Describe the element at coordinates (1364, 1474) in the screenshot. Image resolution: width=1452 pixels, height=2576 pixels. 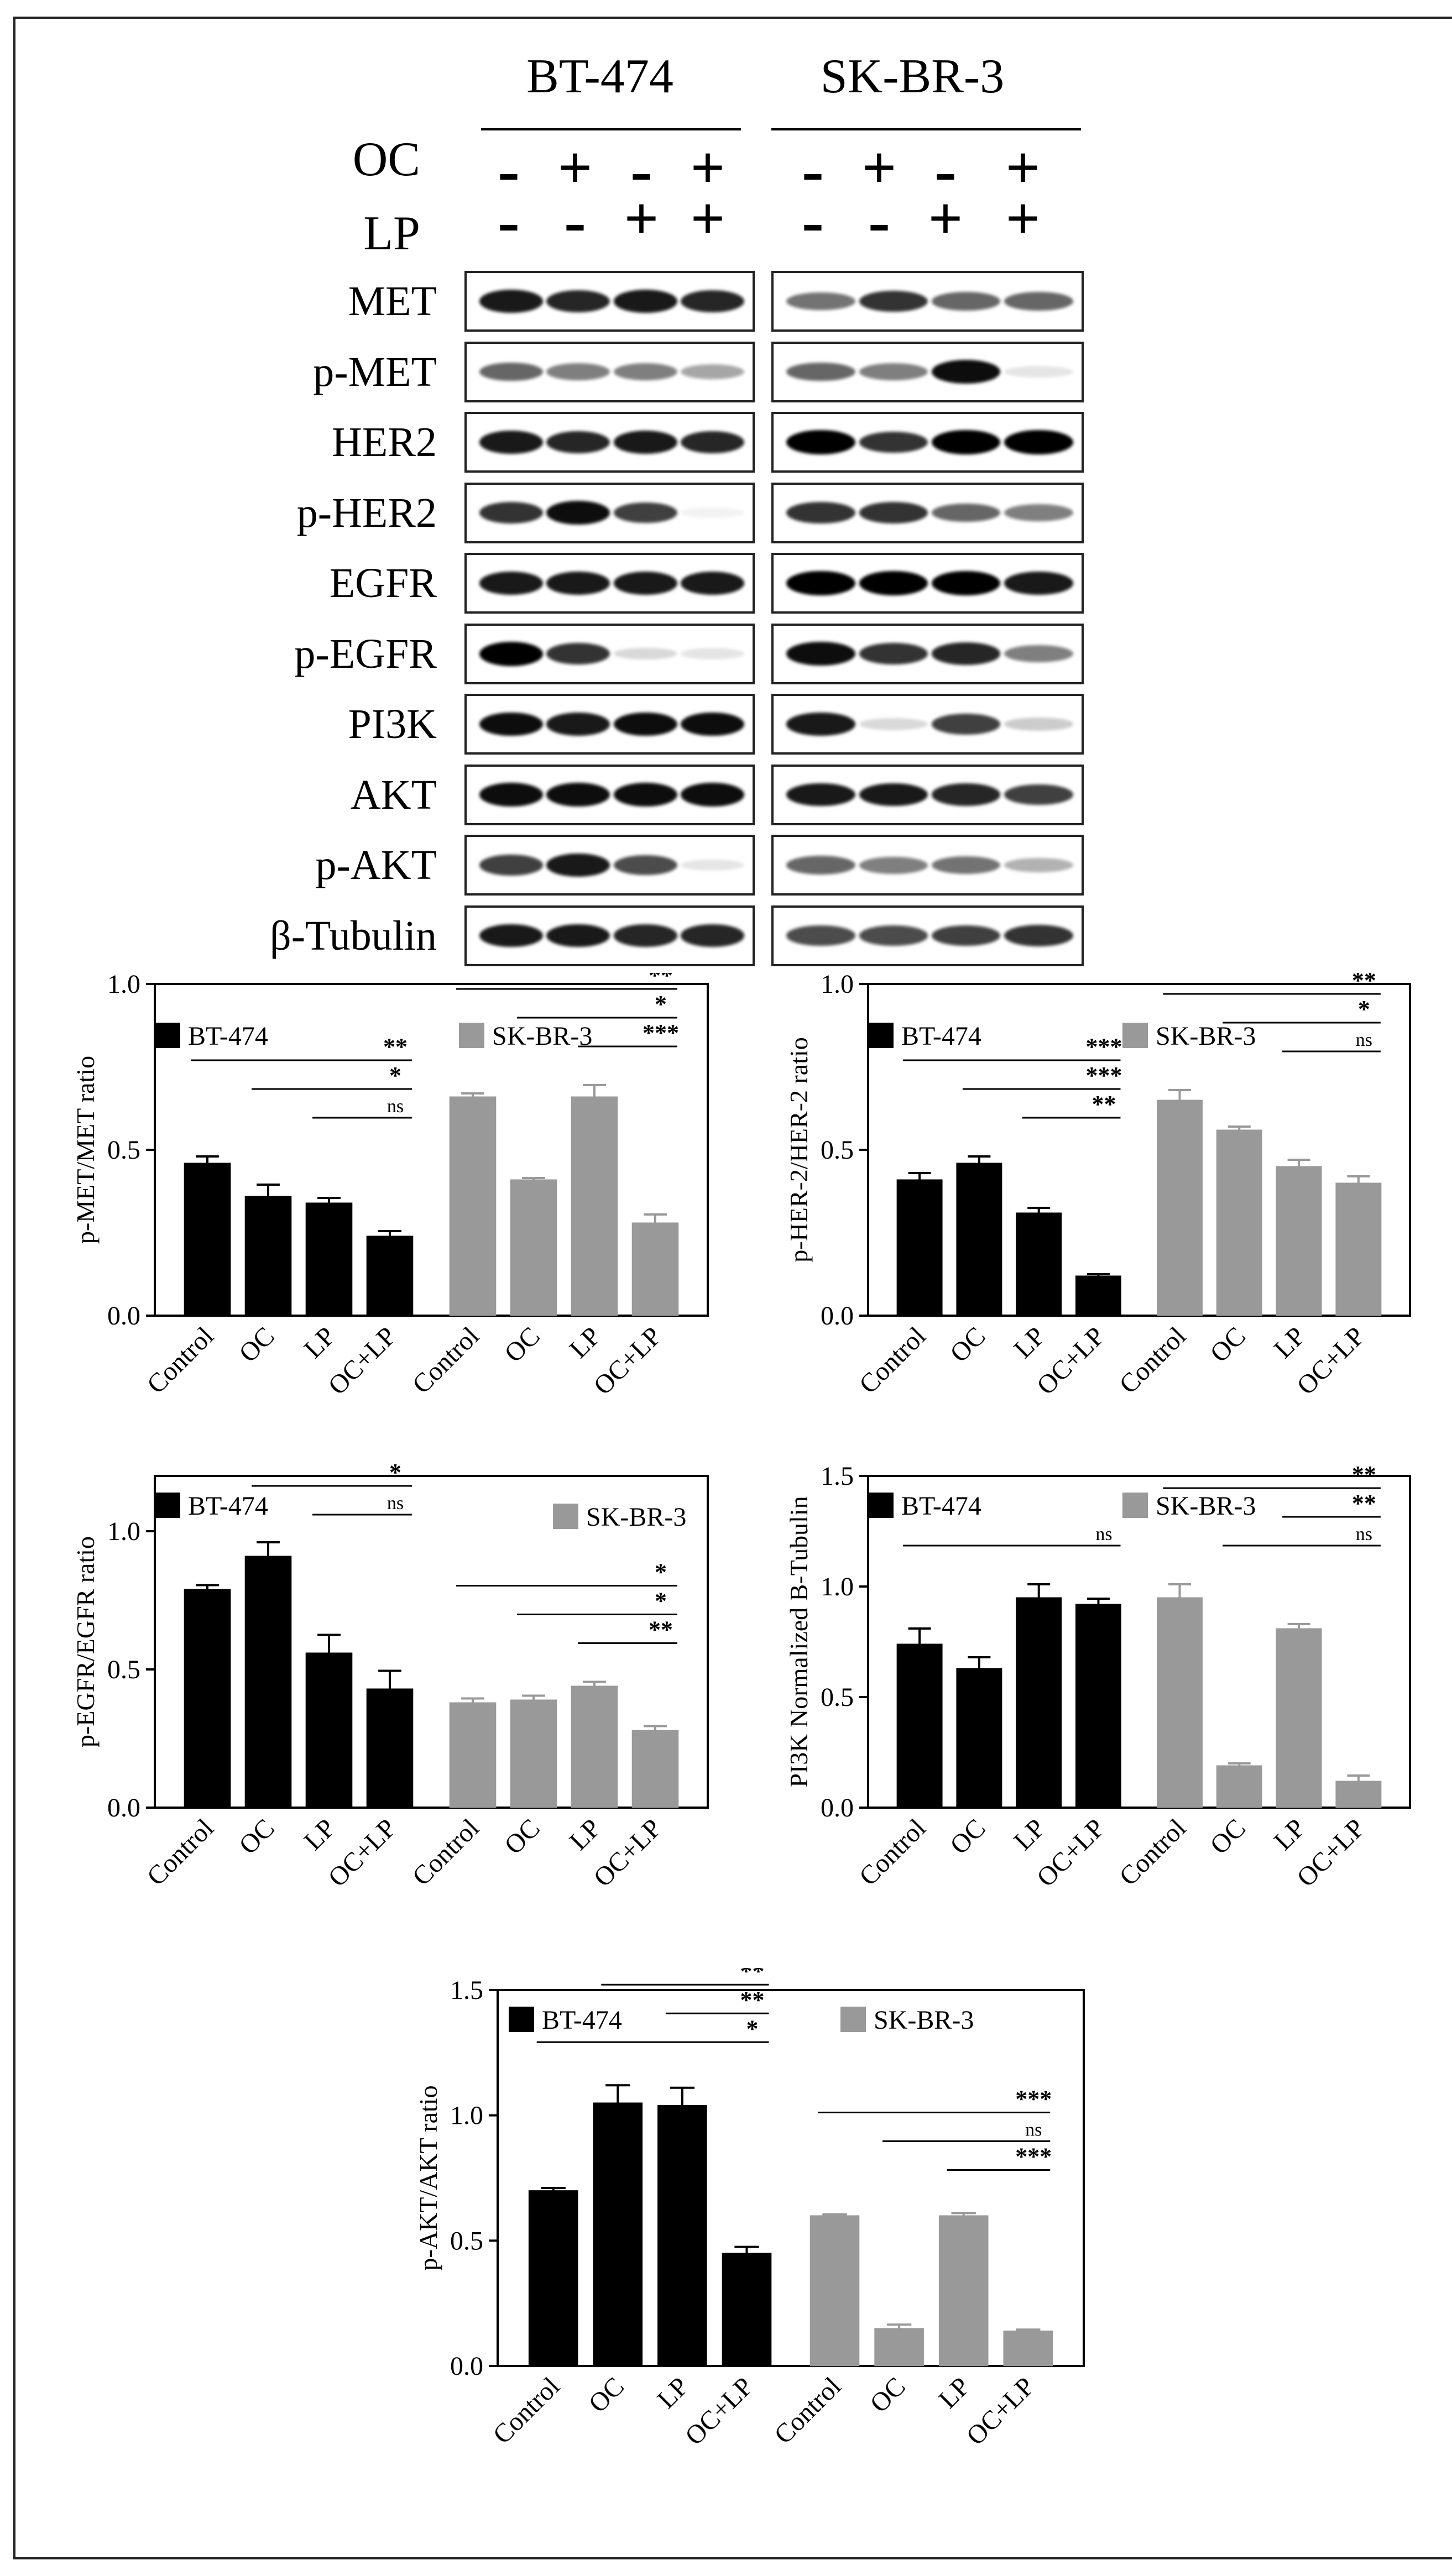
I see `significance-label: **` at that location.